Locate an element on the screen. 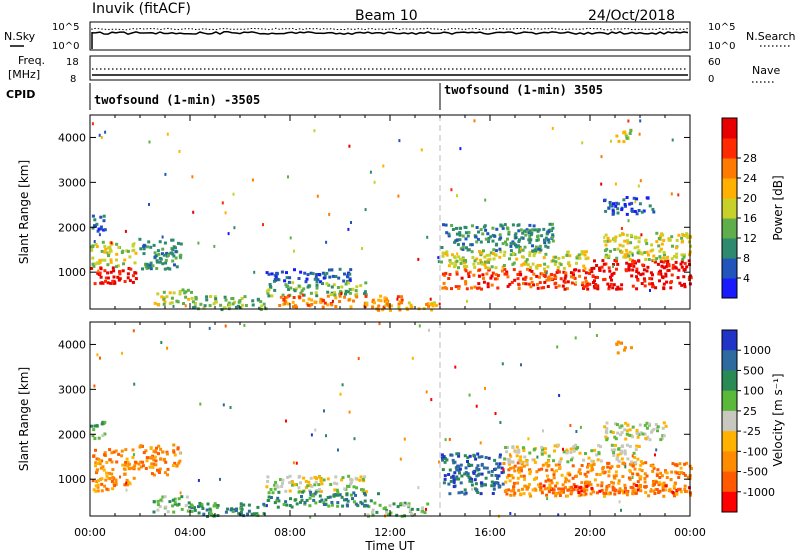 The width and height of the screenshot is (800, 554). cpid-segment-2: twofsound (1-min) 3505 is located at coordinates (523, 90).